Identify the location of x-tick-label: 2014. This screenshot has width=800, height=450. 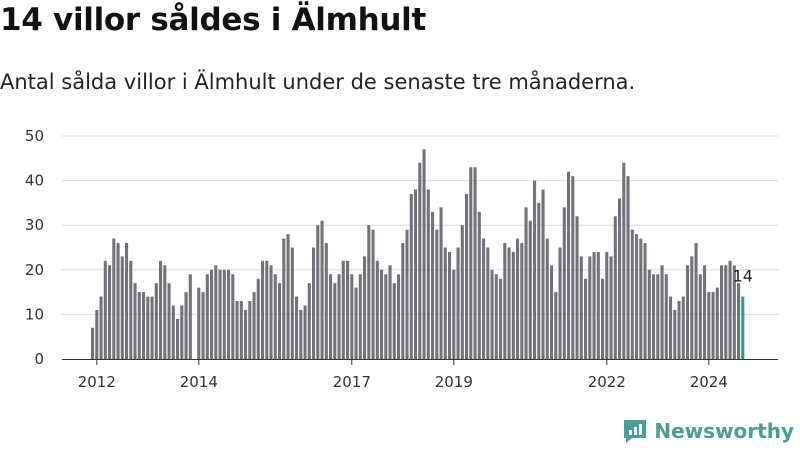
(199, 382).